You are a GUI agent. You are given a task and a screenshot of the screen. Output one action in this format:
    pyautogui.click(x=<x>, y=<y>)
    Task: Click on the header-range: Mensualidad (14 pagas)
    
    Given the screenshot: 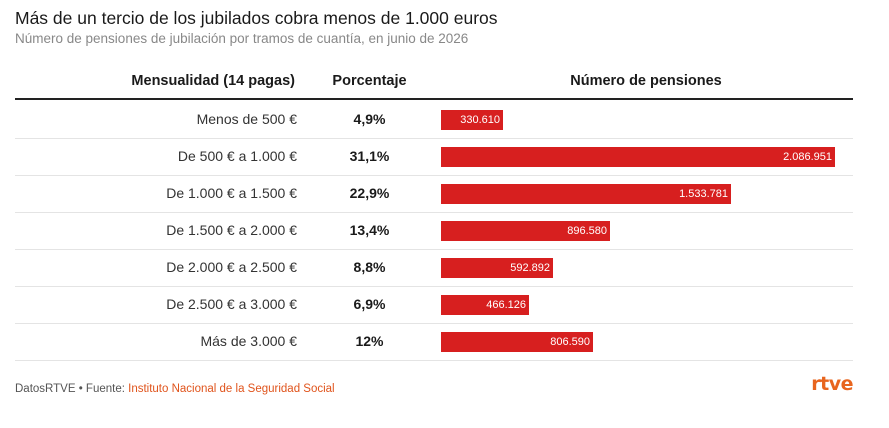 What is the action you would take?
    pyautogui.click(x=213, y=81)
    